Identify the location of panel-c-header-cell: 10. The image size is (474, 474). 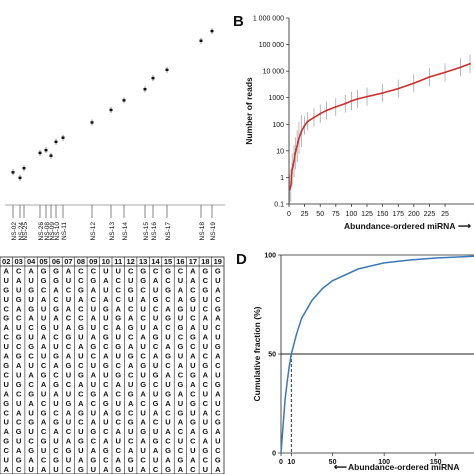
(106, 261).